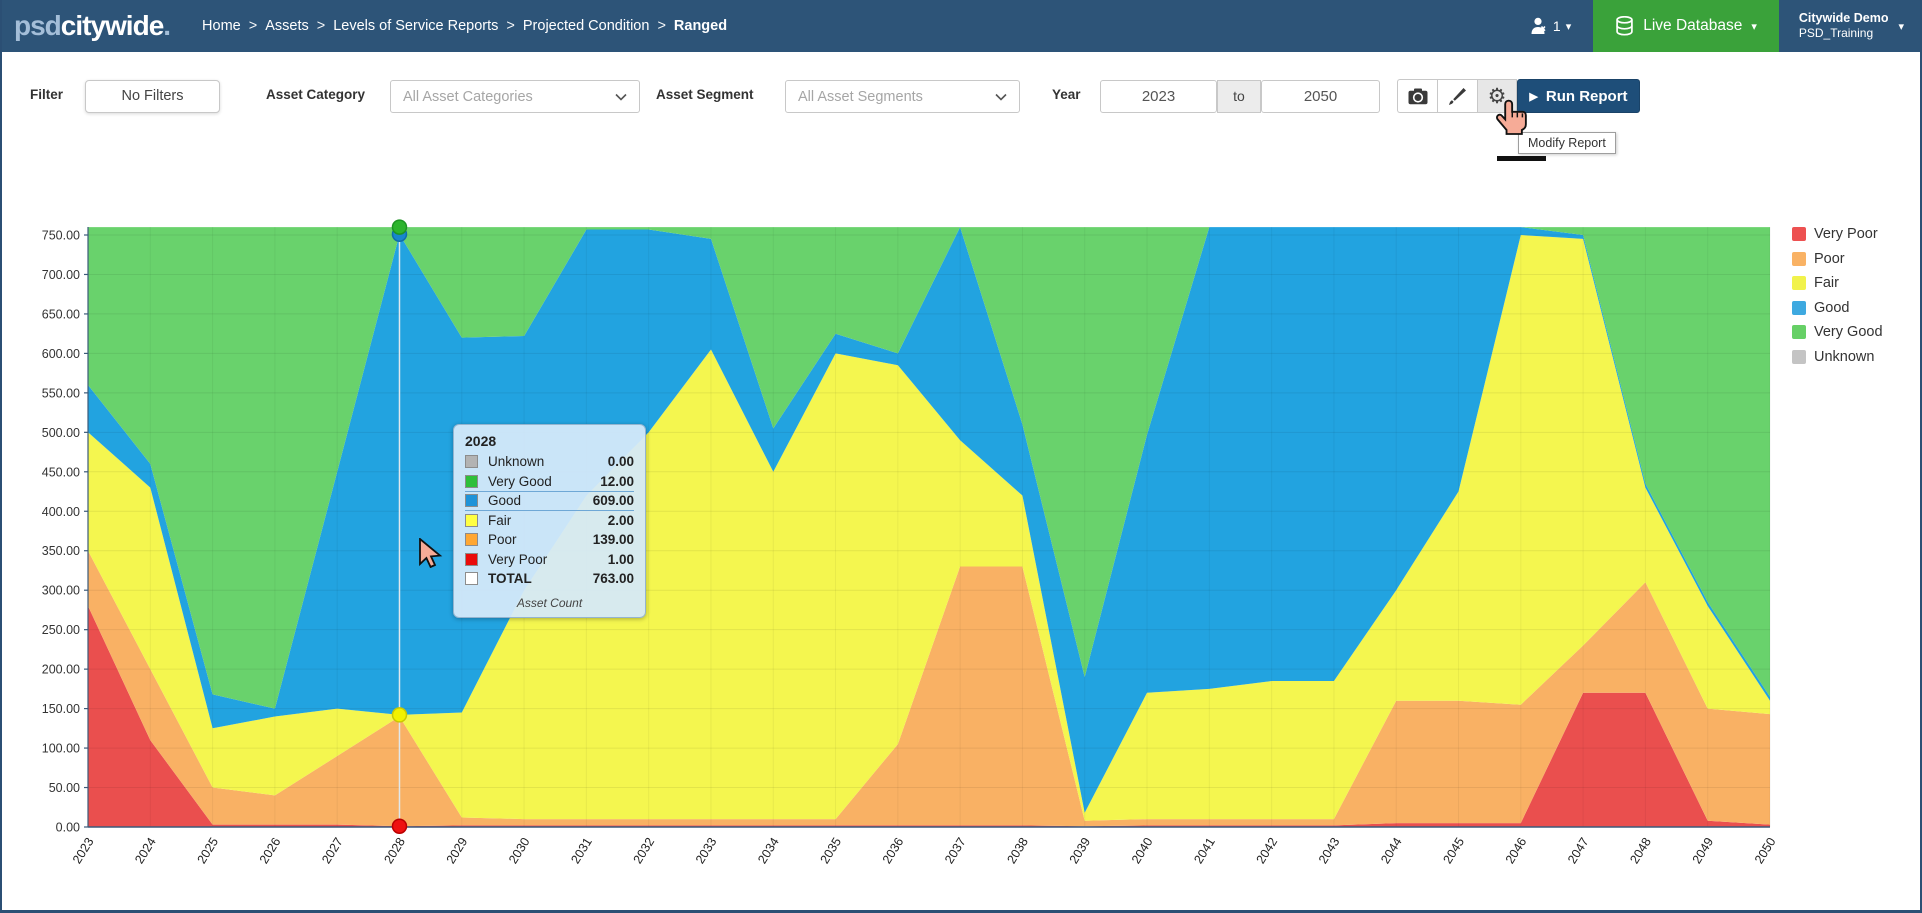 Image resolution: width=1922 pixels, height=913 pixels. I want to click on y-axis-label: 0.00, so click(68, 828).